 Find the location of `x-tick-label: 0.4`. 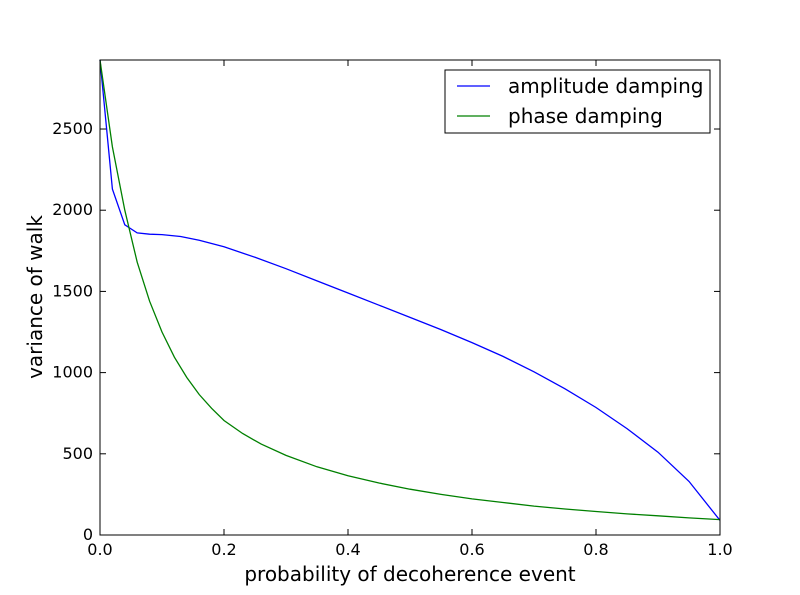

x-tick-label: 0.4 is located at coordinates (347, 549).